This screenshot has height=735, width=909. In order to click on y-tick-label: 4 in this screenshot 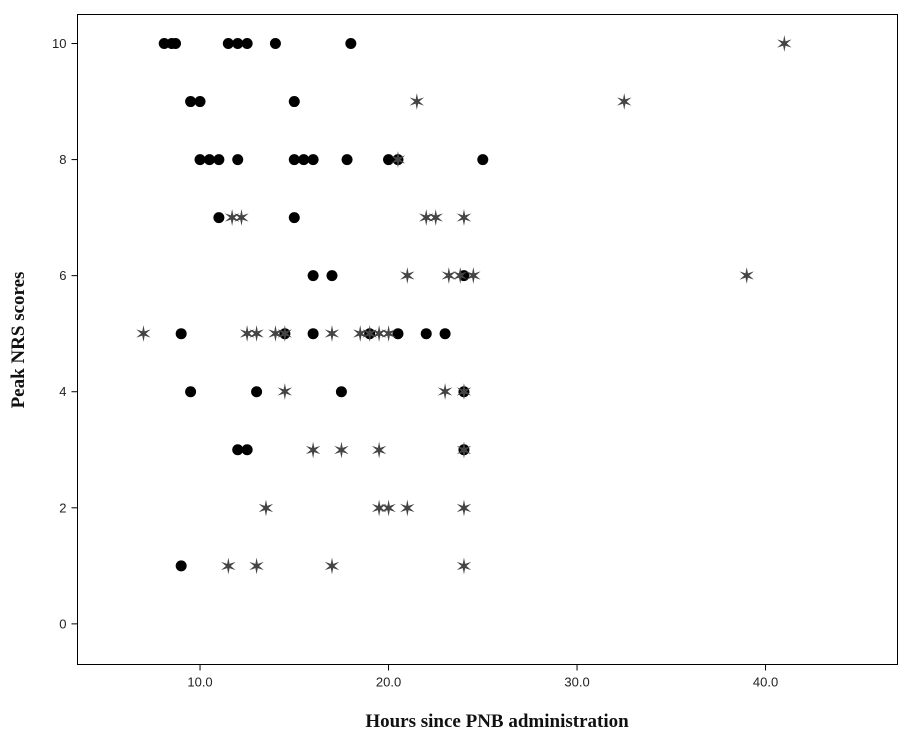, I will do `click(62, 391)`.